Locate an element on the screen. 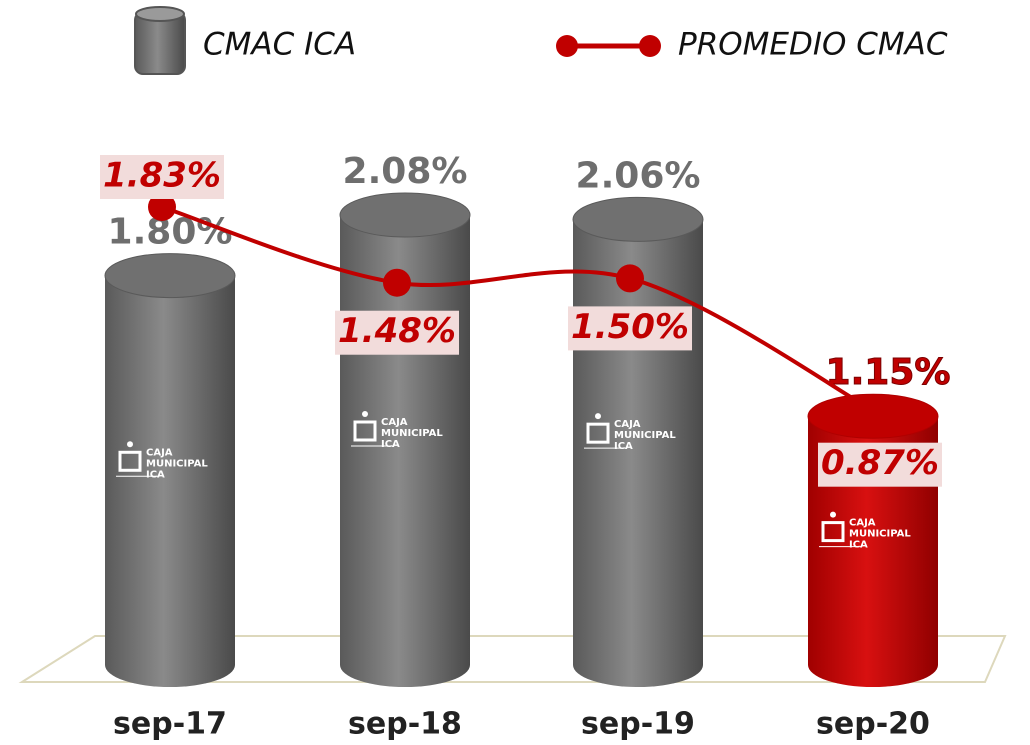 The image size is (1030, 745). x-tick-label: sep-20 is located at coordinates (873, 724).